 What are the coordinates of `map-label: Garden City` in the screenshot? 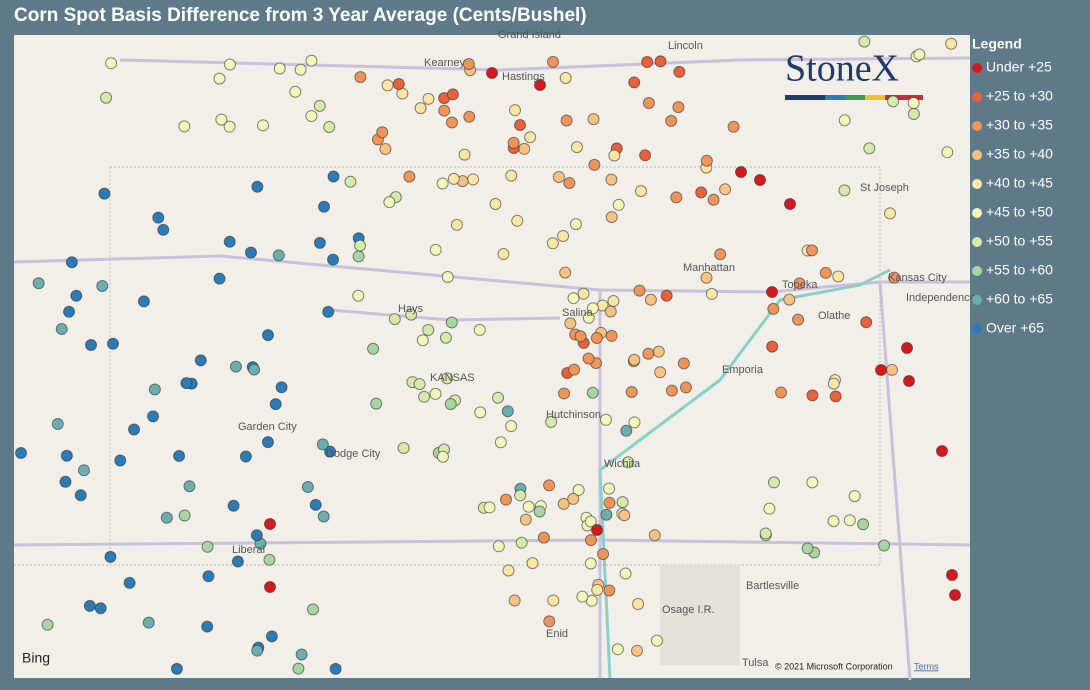 It's located at (267, 427).